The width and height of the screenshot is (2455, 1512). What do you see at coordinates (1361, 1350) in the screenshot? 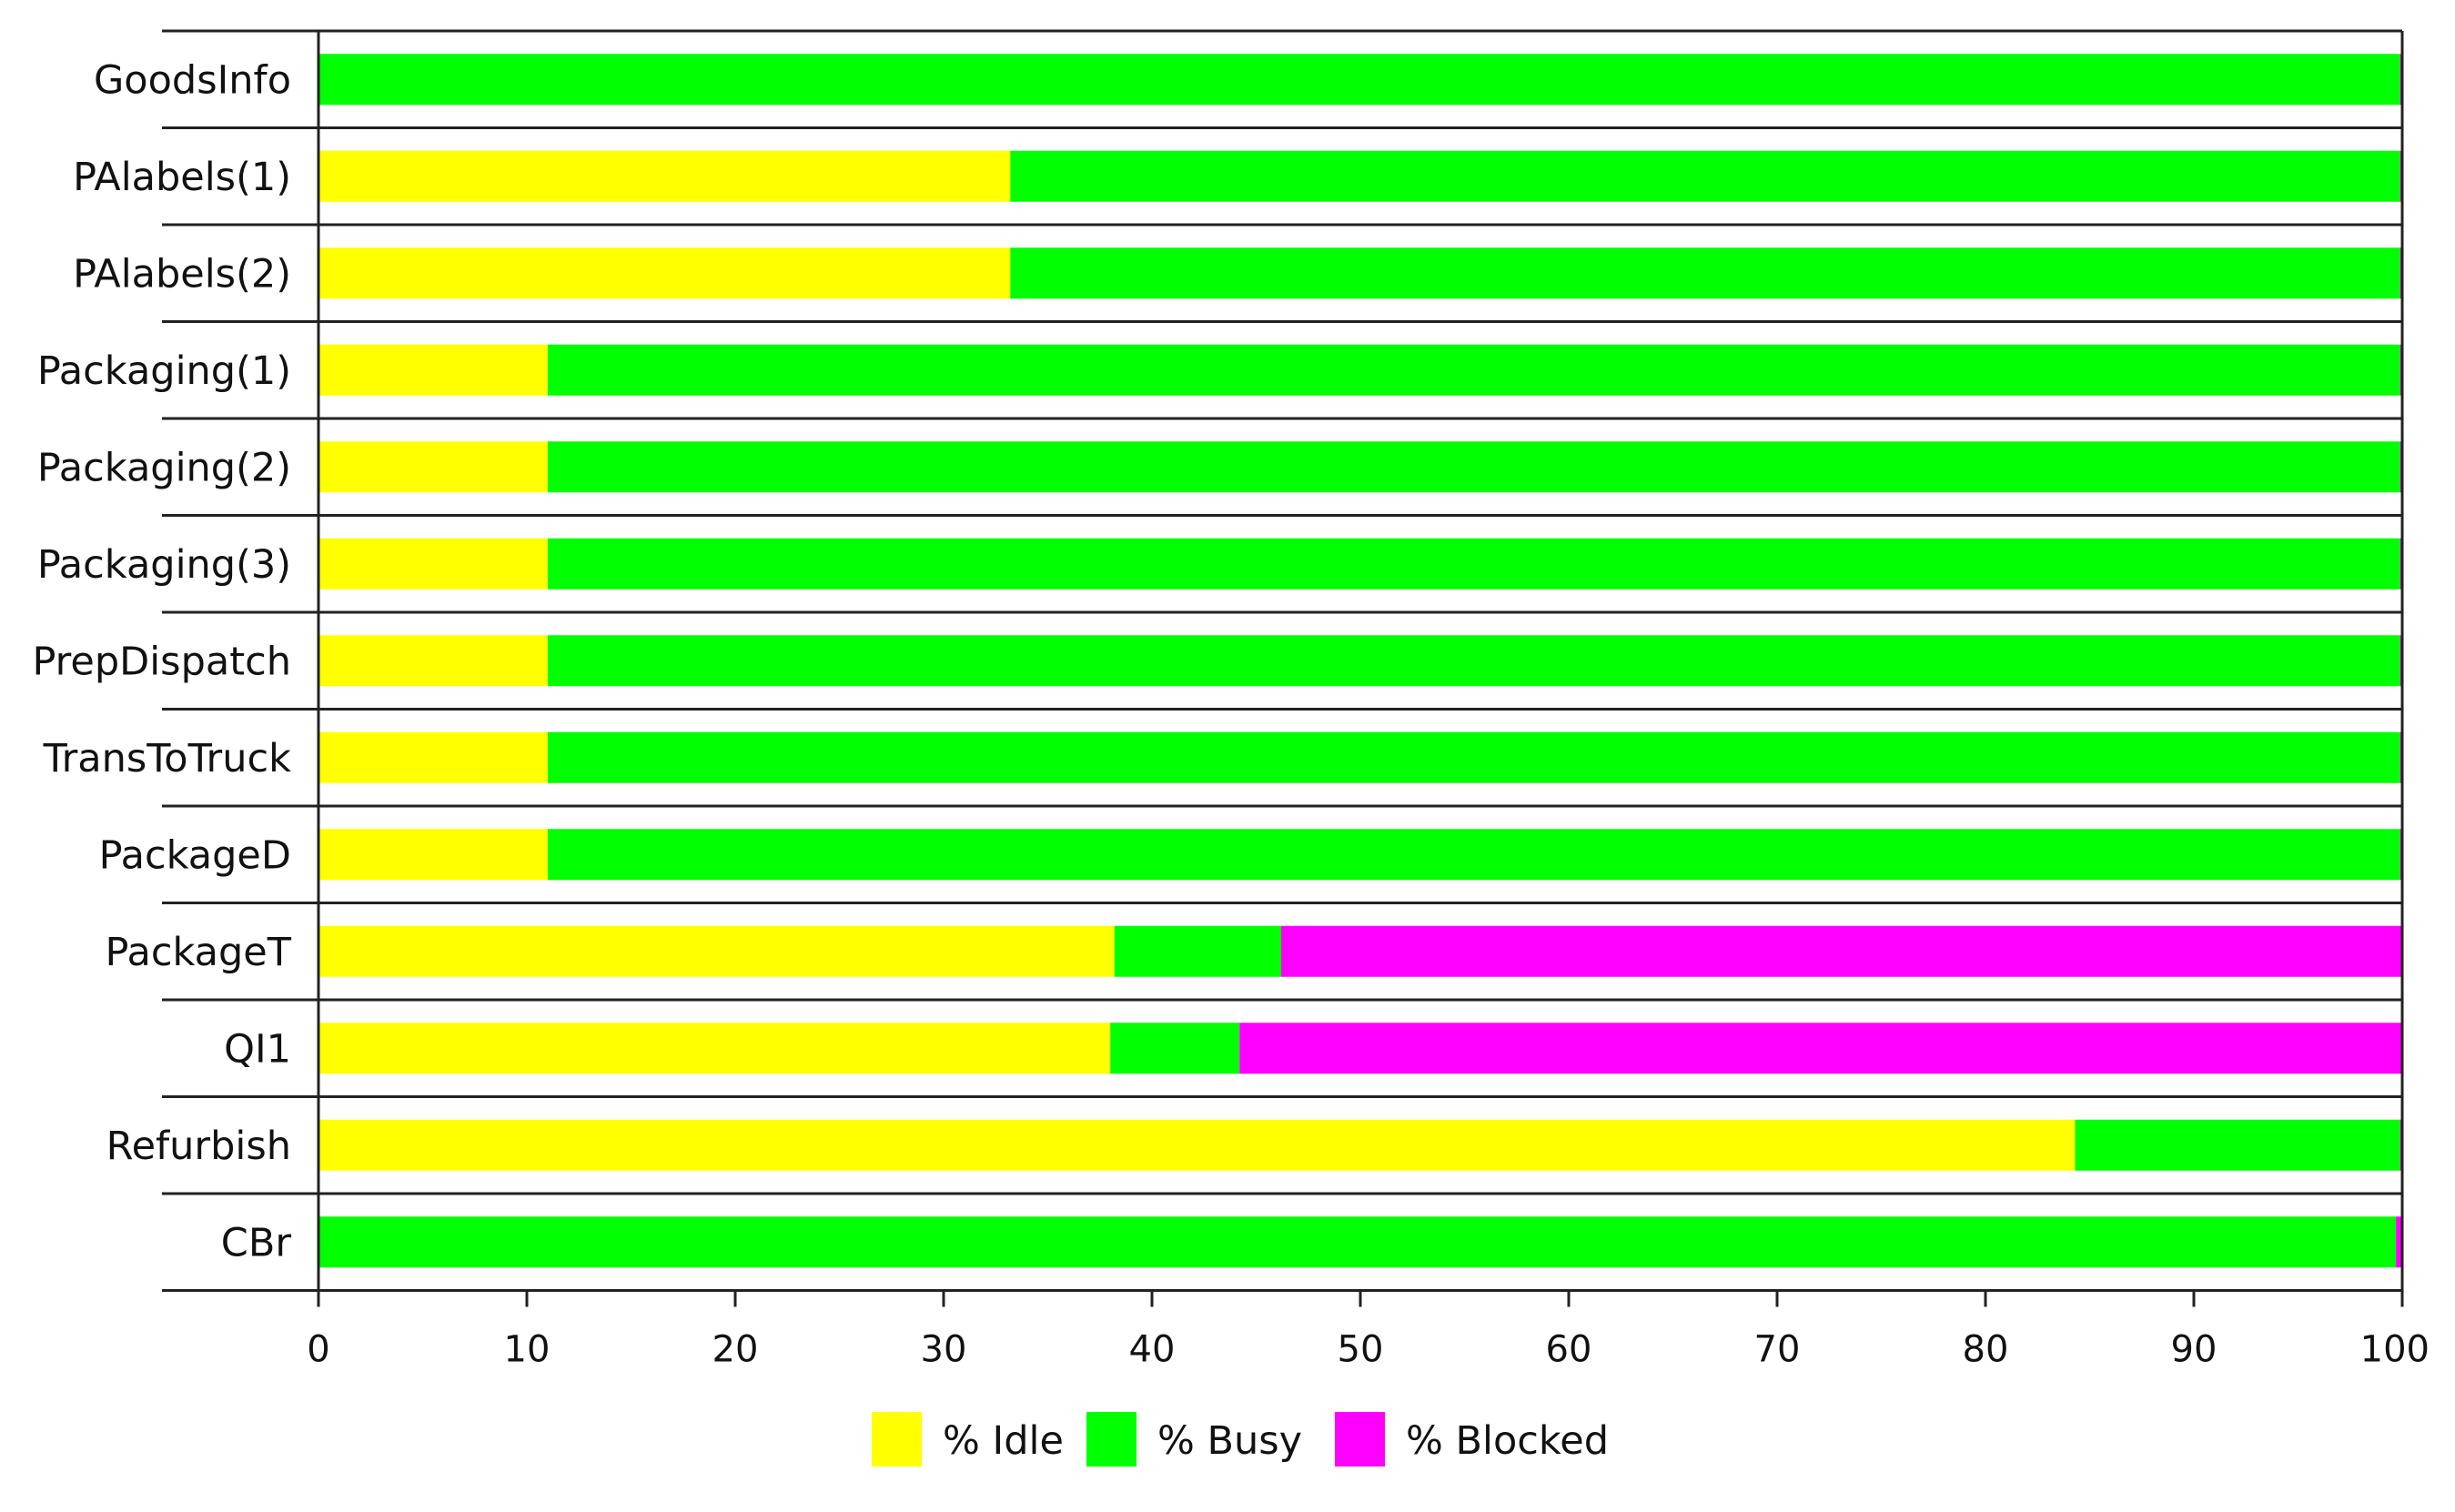
I see `x-tick-label: 50` at bounding box center [1361, 1350].